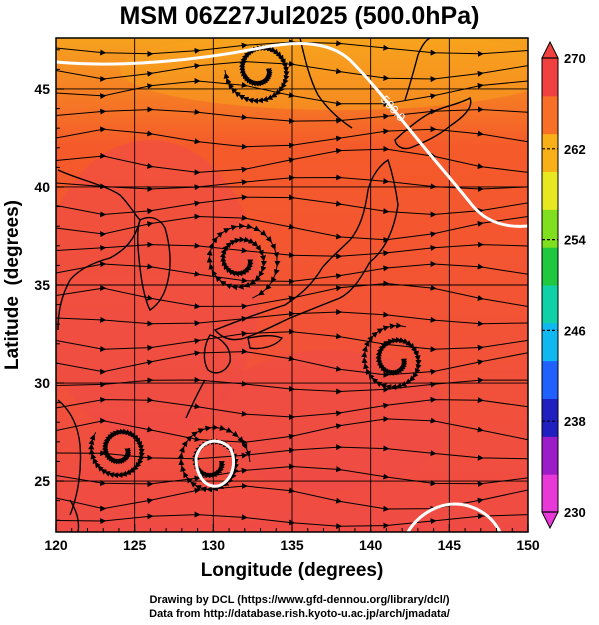 The image size is (599, 625). Describe the element at coordinates (42, 89) in the screenshot. I see `y-tick-label-45: 45` at that location.